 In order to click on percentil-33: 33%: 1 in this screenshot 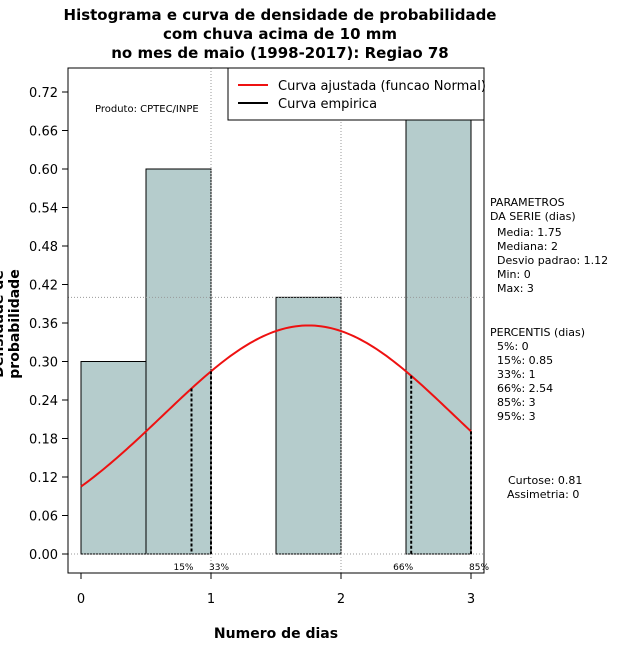, I will do `click(513, 374)`.